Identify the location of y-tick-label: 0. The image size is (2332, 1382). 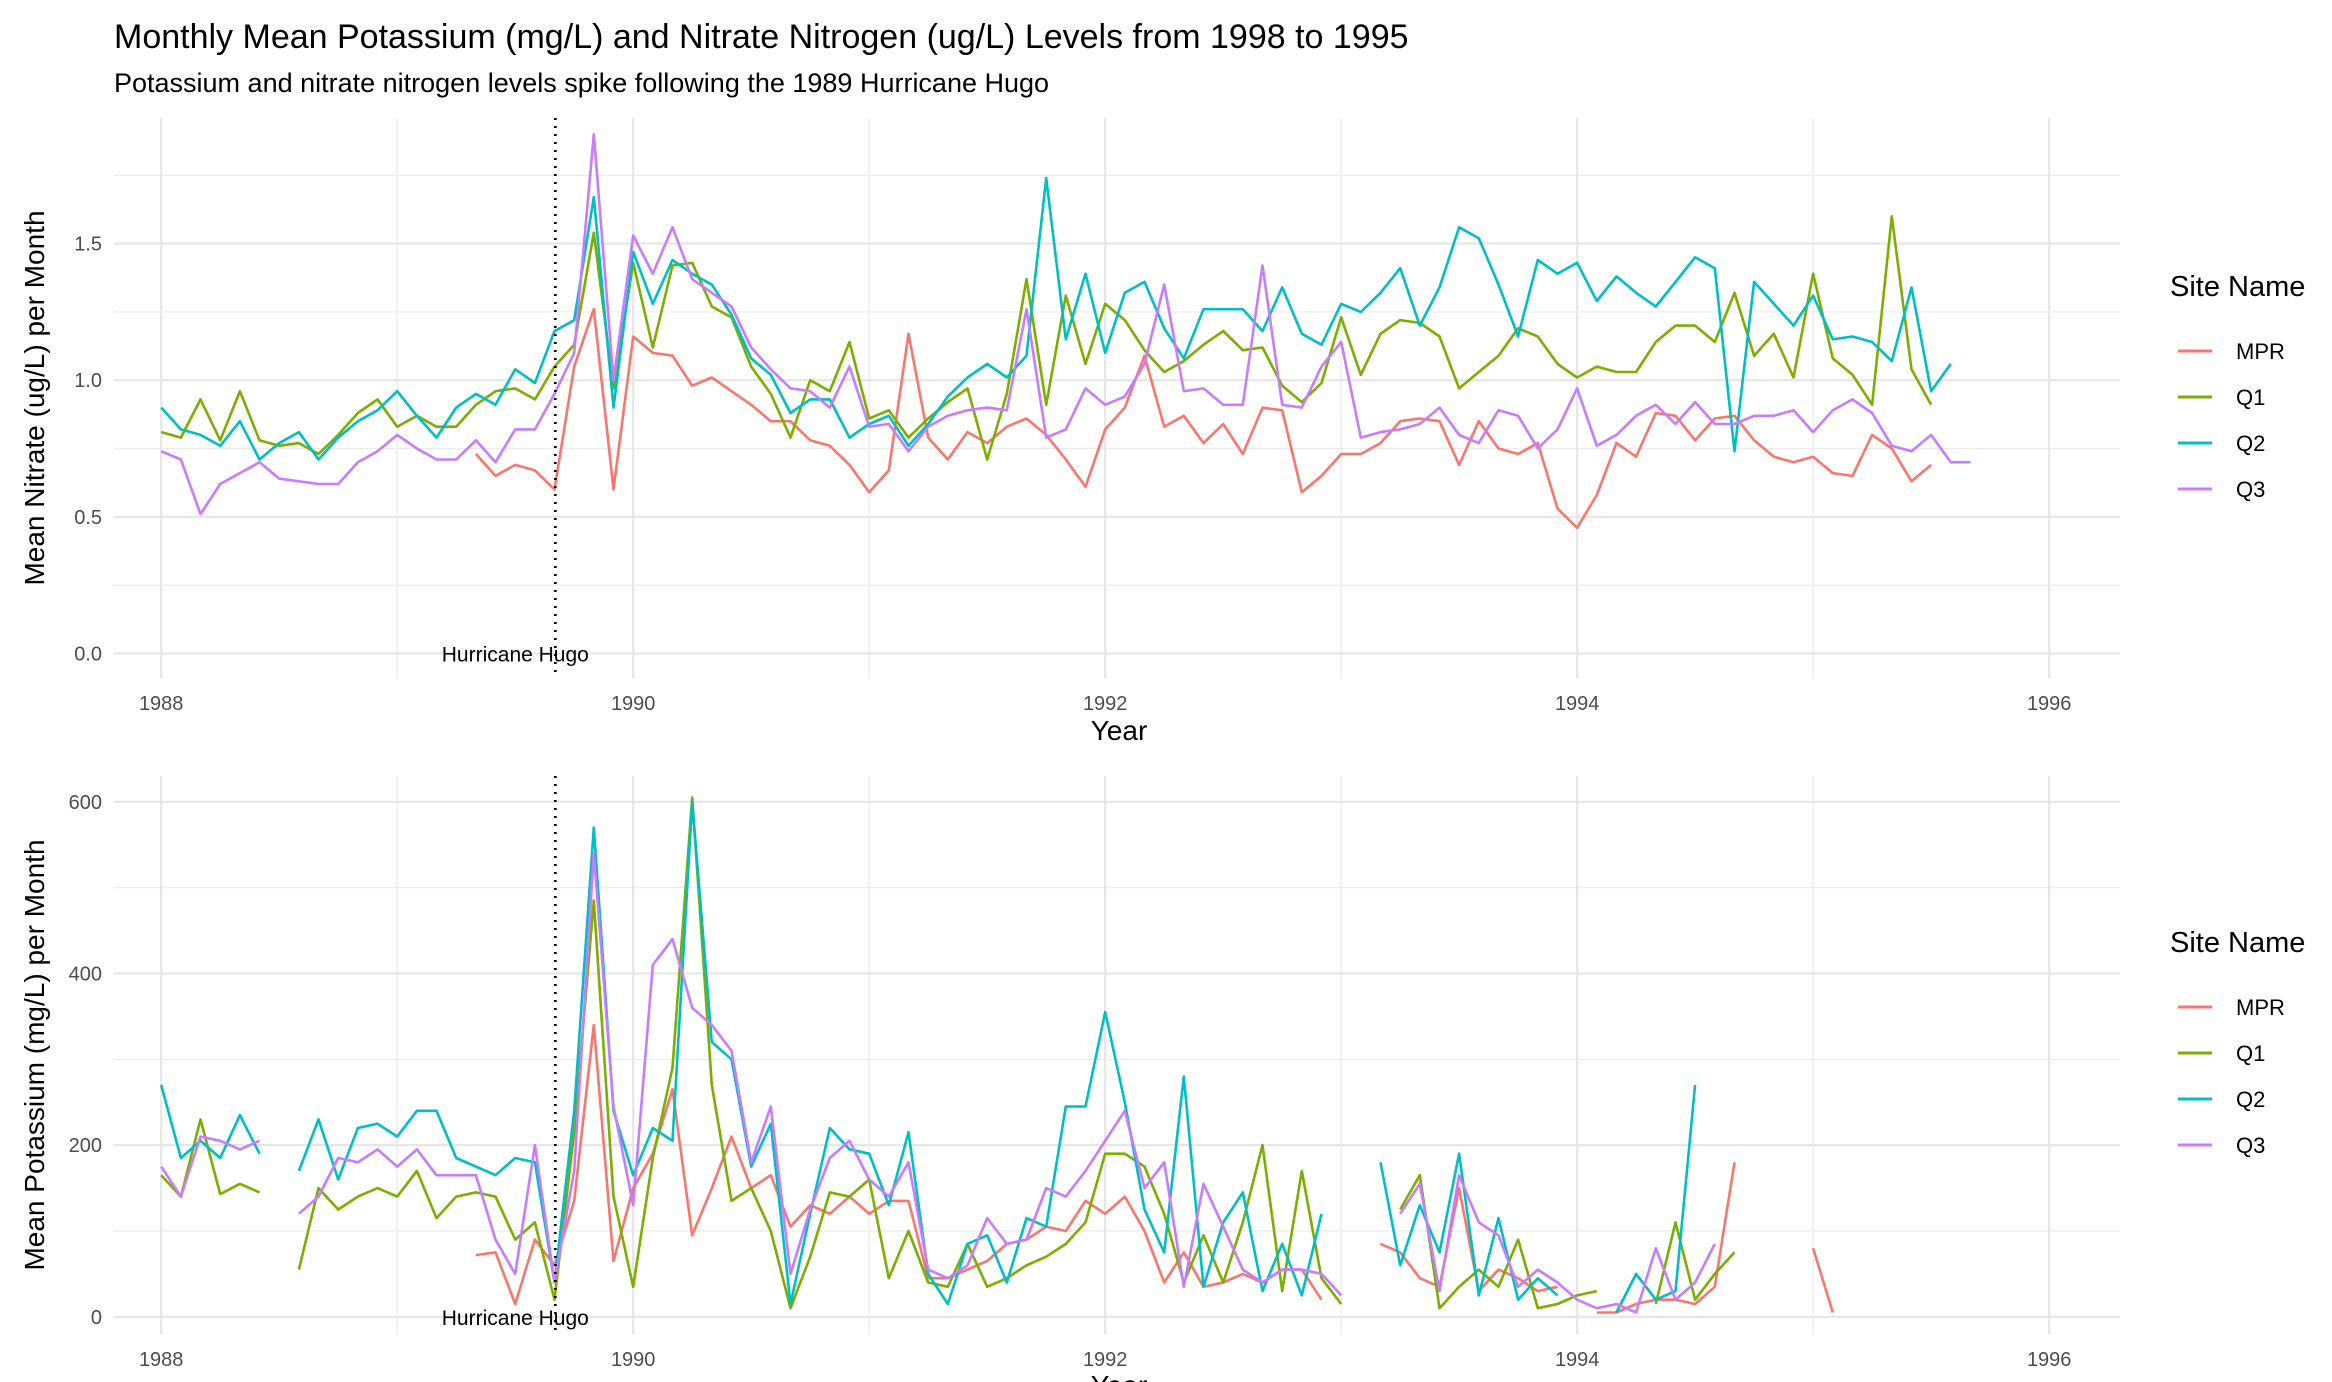
(96, 1318).